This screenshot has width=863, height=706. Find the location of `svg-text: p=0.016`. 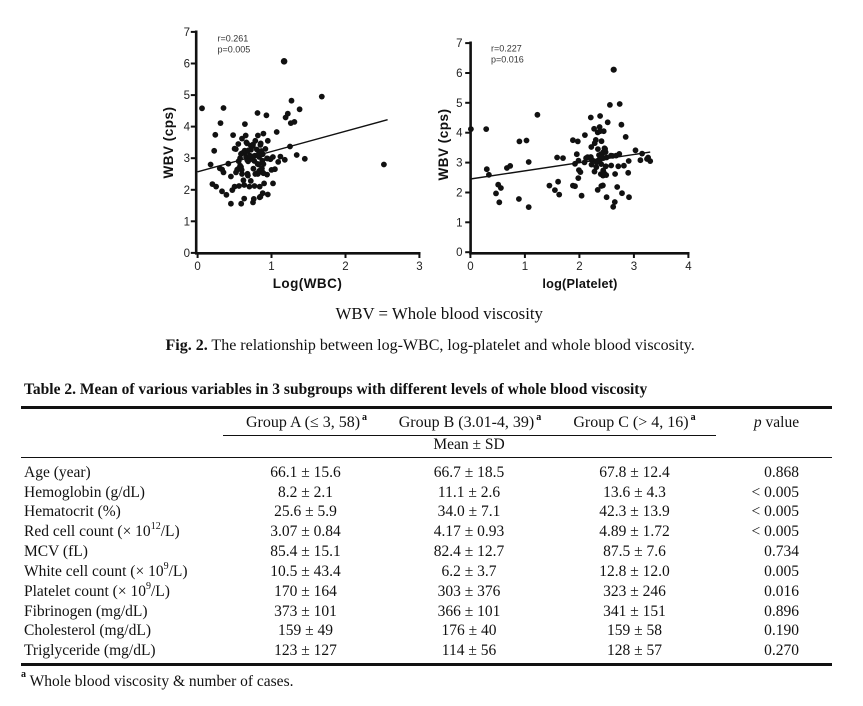

svg-text: p=0.016 is located at coordinates (507, 59).